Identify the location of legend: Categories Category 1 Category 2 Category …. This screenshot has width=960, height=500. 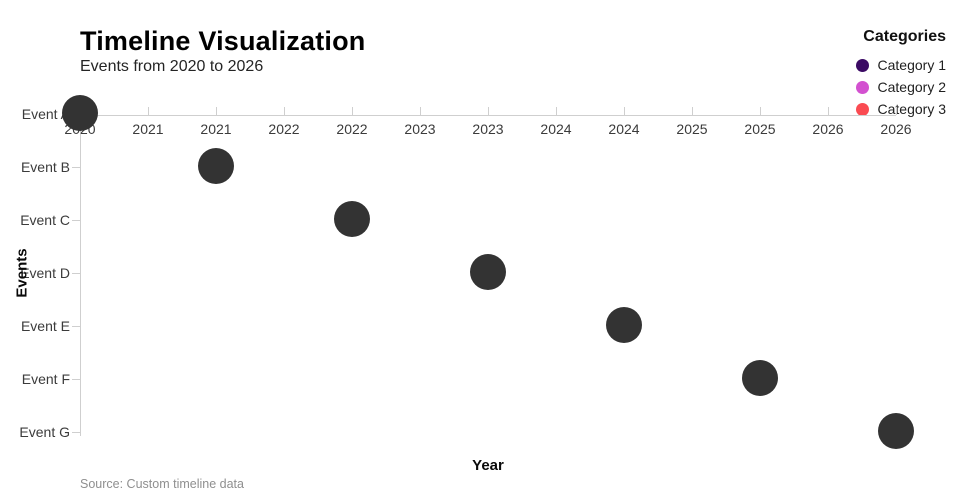
(856, 74).